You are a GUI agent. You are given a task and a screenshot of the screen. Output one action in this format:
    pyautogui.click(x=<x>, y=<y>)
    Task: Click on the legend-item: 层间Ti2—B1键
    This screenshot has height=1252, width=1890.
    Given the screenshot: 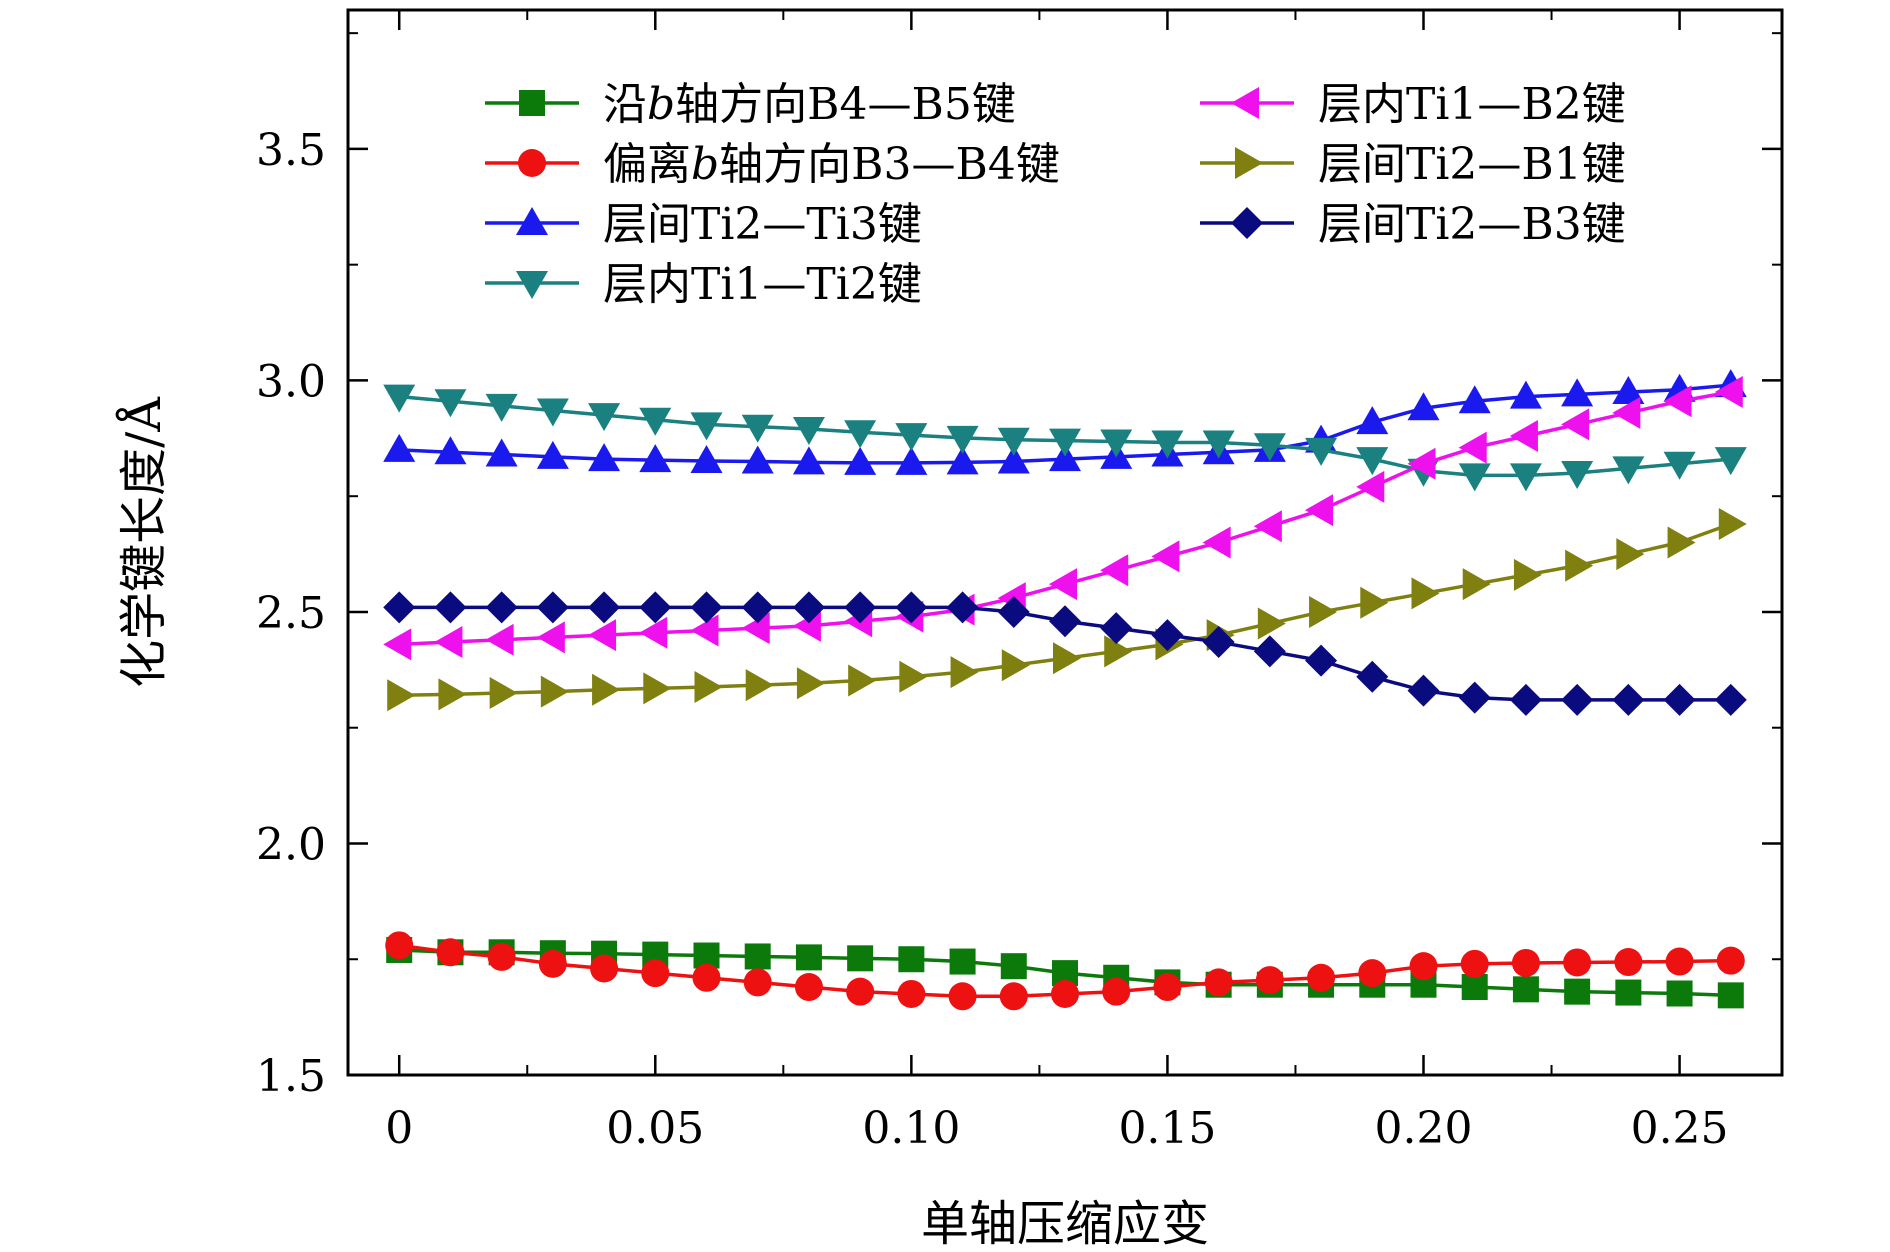 What is the action you would take?
    pyautogui.click(x=1413, y=164)
    